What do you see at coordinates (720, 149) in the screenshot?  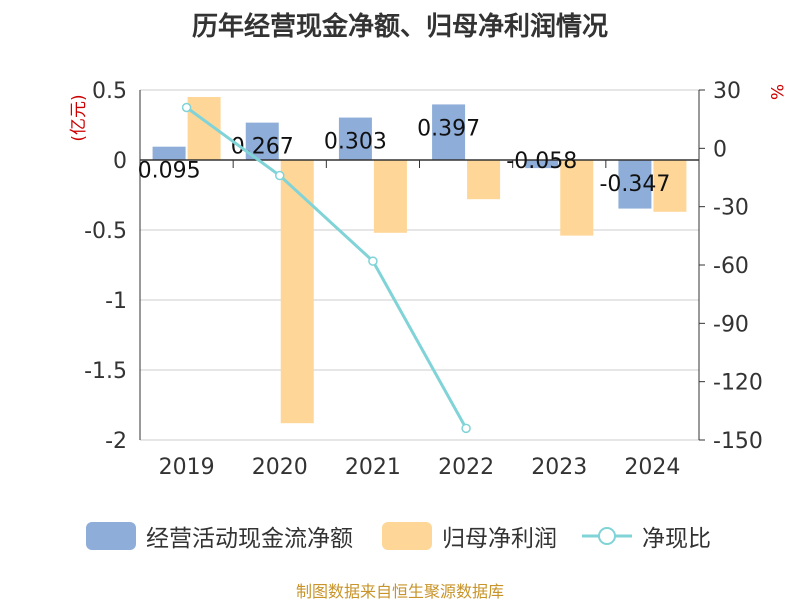 I see `y-right-tick-label: 0` at bounding box center [720, 149].